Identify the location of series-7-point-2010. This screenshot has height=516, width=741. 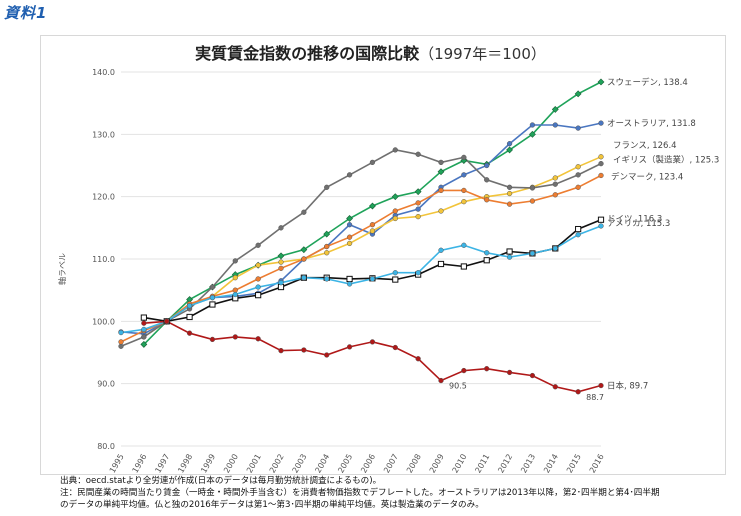
(464, 370).